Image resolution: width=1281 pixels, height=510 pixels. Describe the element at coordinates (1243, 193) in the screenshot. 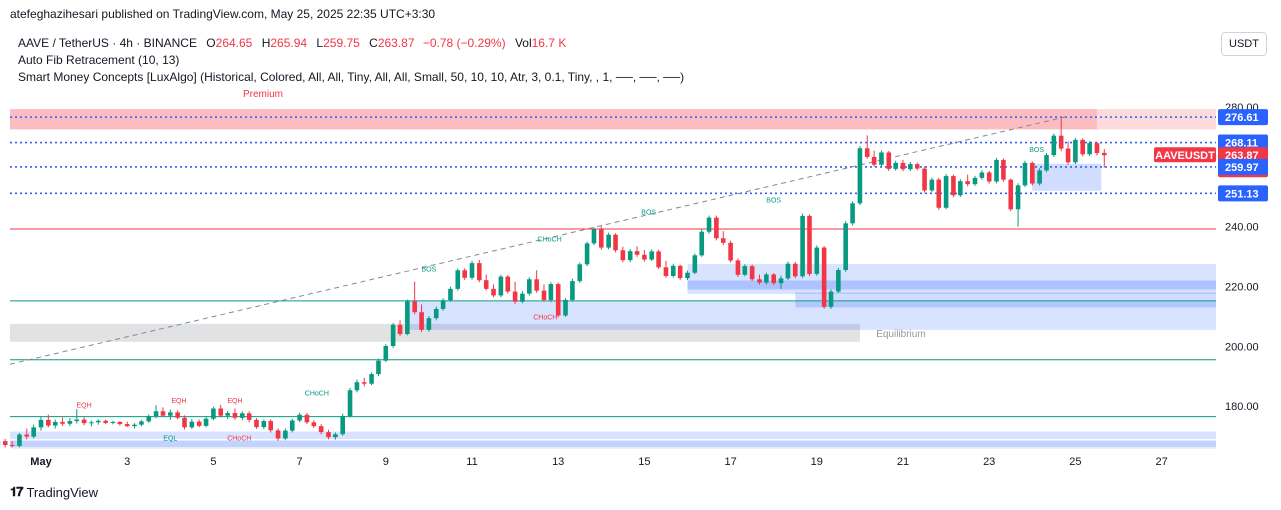

I see `price-tag: 251.13` at that location.